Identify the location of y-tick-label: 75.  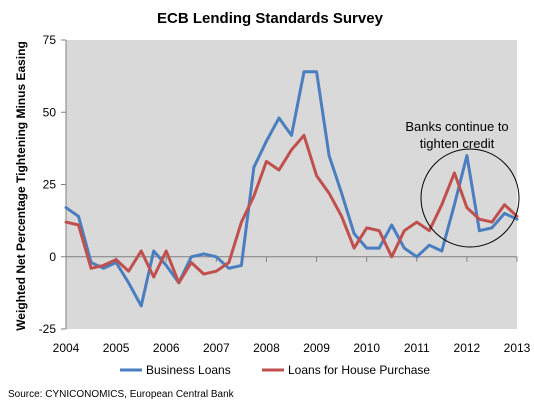
(50, 40).